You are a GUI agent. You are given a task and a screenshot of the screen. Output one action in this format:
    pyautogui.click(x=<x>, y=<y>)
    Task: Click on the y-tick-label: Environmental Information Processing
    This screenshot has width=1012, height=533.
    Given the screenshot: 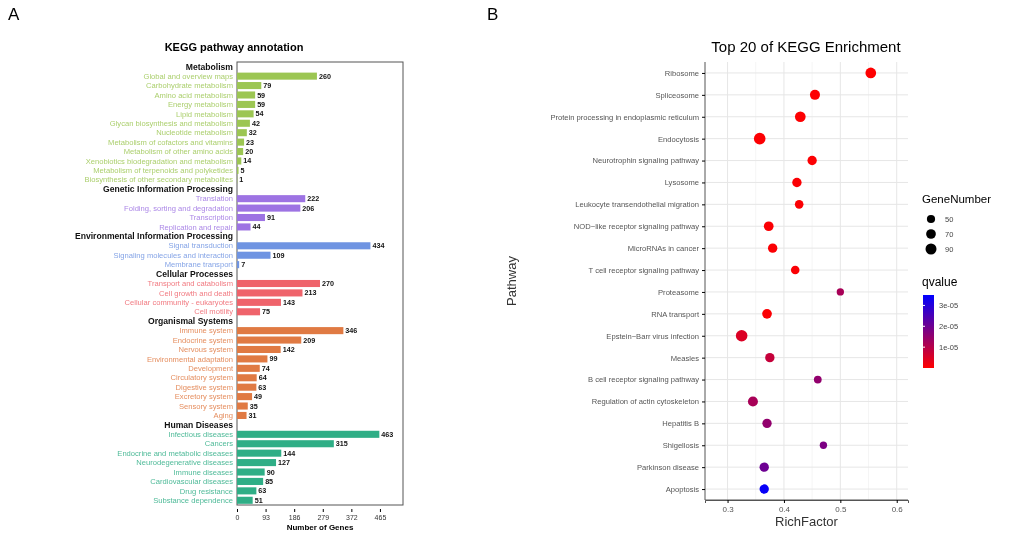 What is the action you would take?
    pyautogui.click(x=153, y=236)
    